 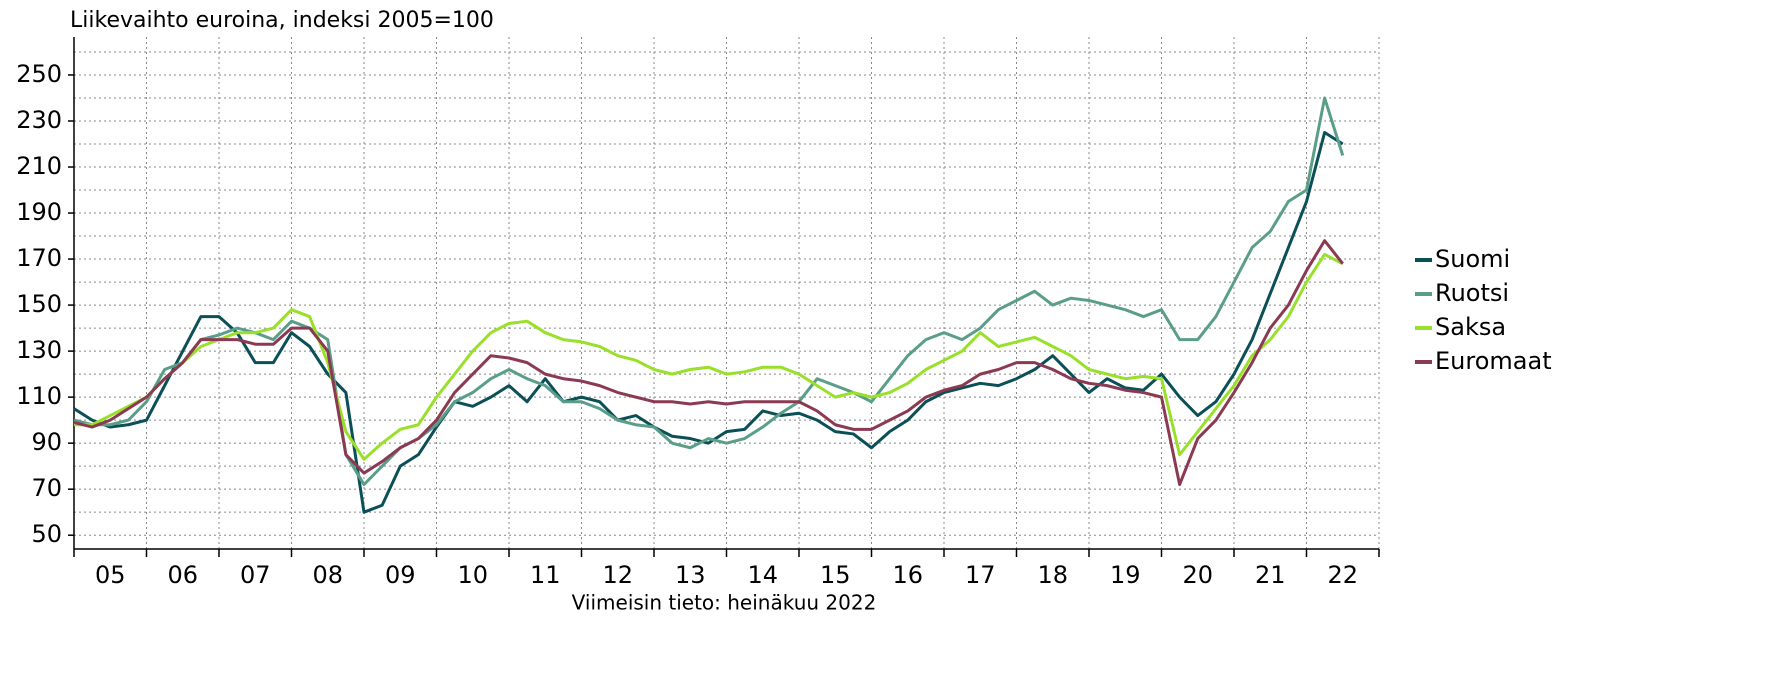 What do you see at coordinates (1342, 575) in the screenshot?
I see `x-tick-label: 22` at bounding box center [1342, 575].